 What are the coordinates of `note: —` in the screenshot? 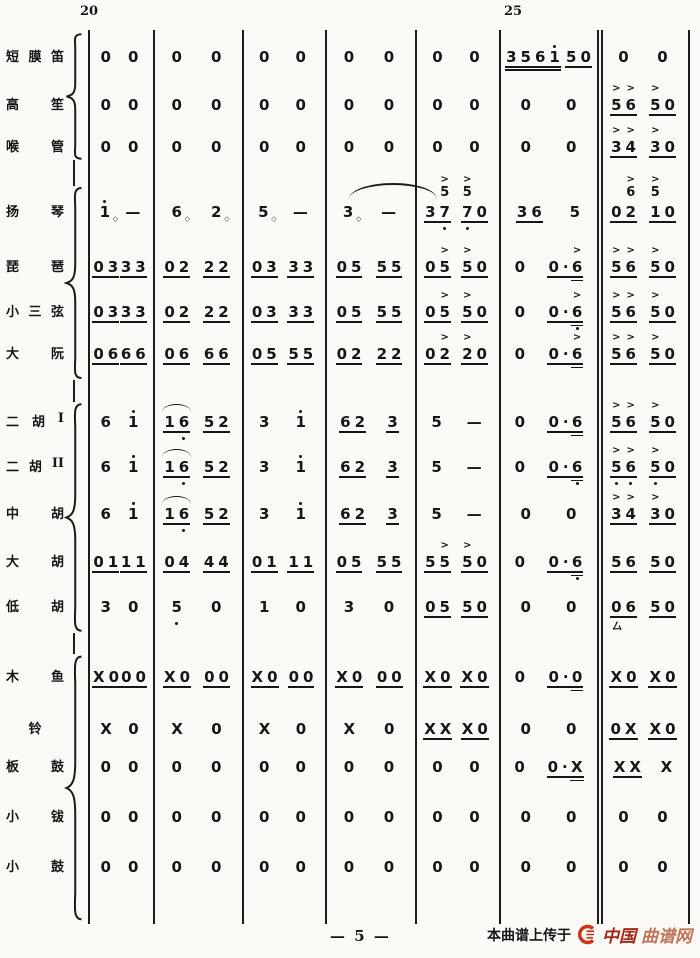 It's located at (389, 212).